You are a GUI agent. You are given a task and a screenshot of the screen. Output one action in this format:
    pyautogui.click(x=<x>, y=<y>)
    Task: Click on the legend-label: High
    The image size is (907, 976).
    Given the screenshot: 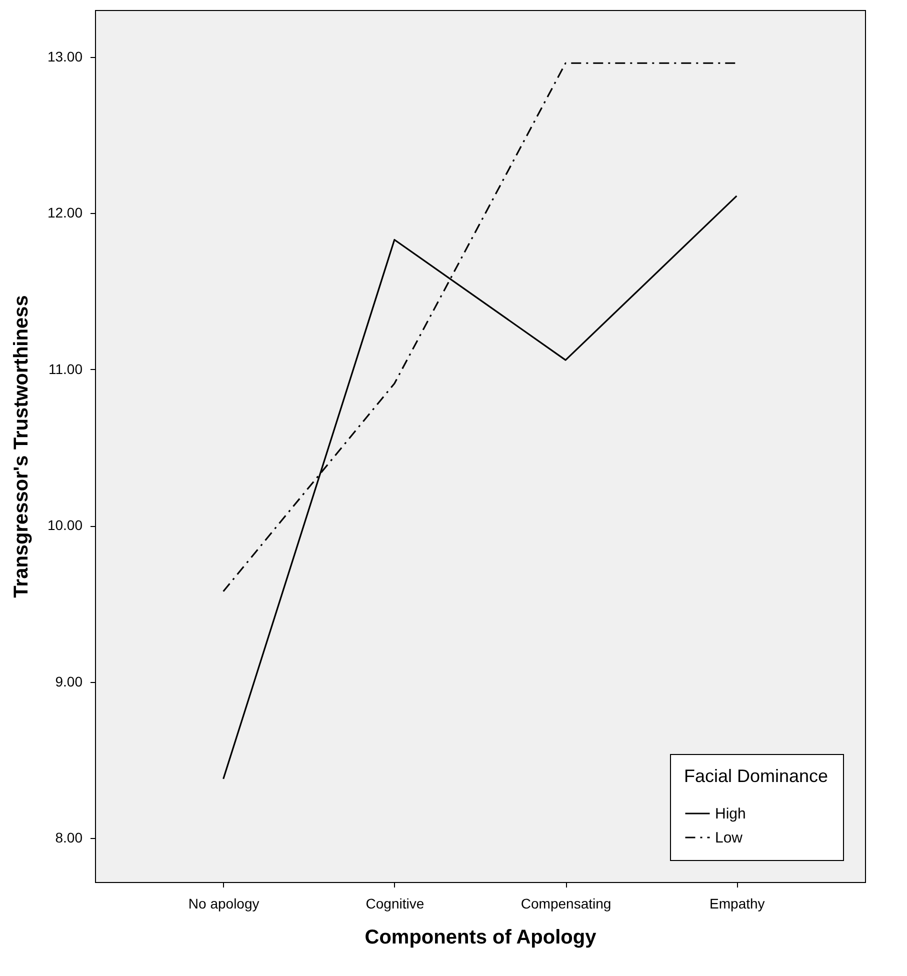 What is the action you would take?
    pyautogui.click(x=730, y=814)
    